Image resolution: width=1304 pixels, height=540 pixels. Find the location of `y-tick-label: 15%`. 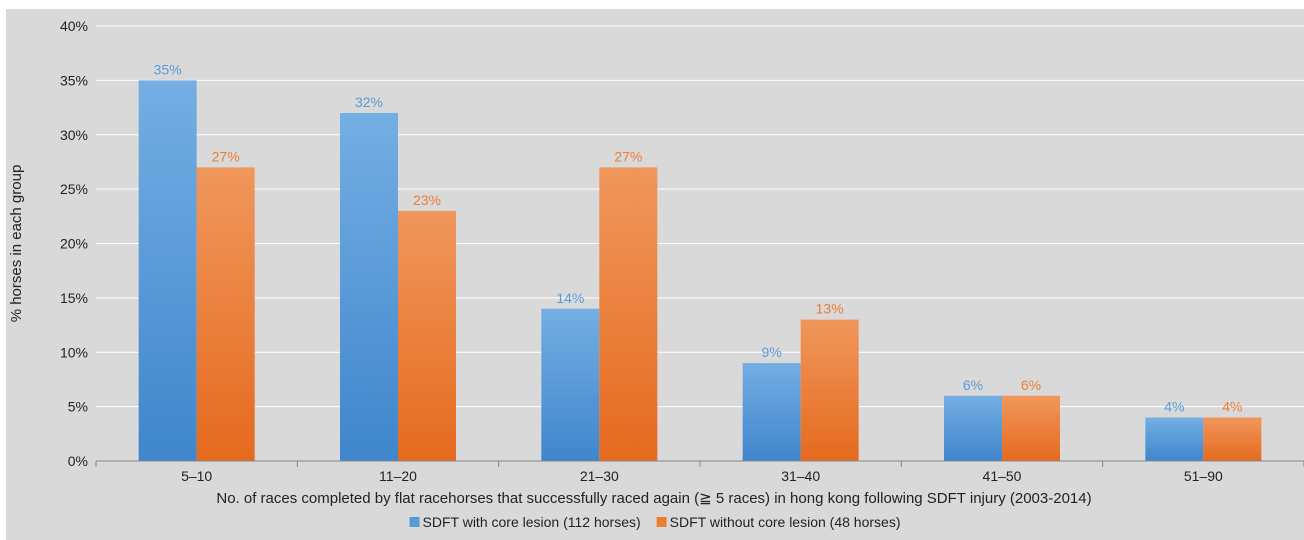

y-tick-label: 15% is located at coordinates (74, 298).